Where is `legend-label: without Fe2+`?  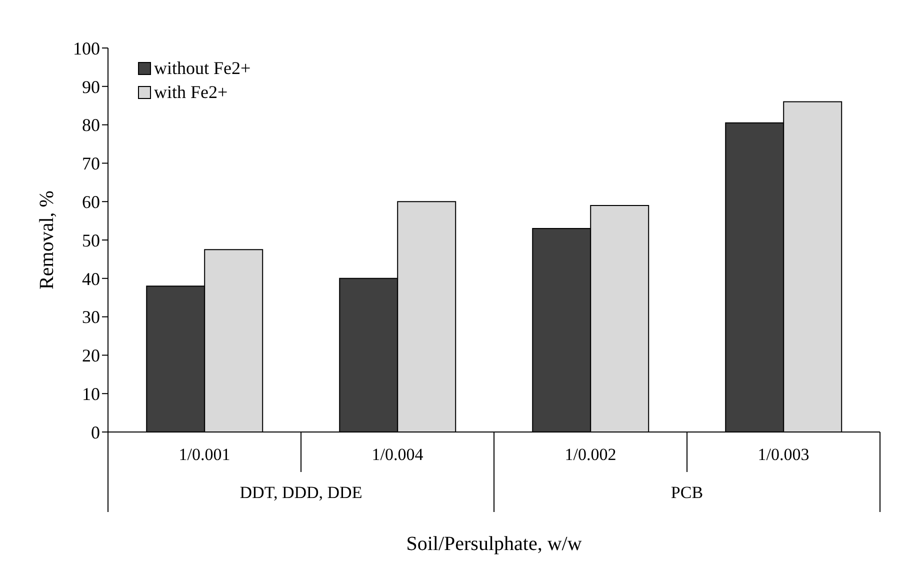
legend-label: without Fe2+ is located at coordinates (202, 68).